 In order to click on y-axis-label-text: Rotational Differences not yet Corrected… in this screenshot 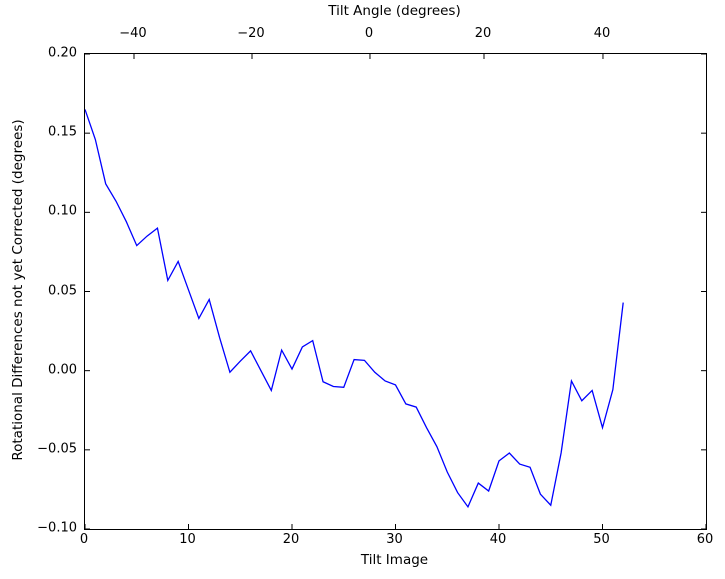, I will do `click(18, 290)`.